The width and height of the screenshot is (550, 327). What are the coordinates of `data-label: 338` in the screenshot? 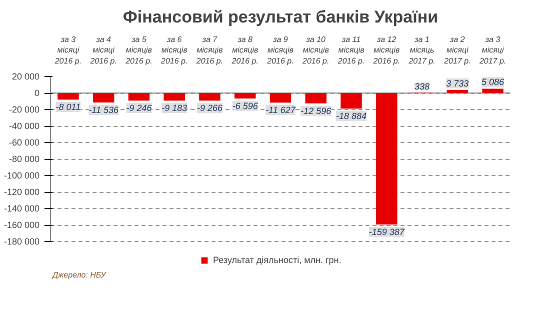 It's located at (422, 87).